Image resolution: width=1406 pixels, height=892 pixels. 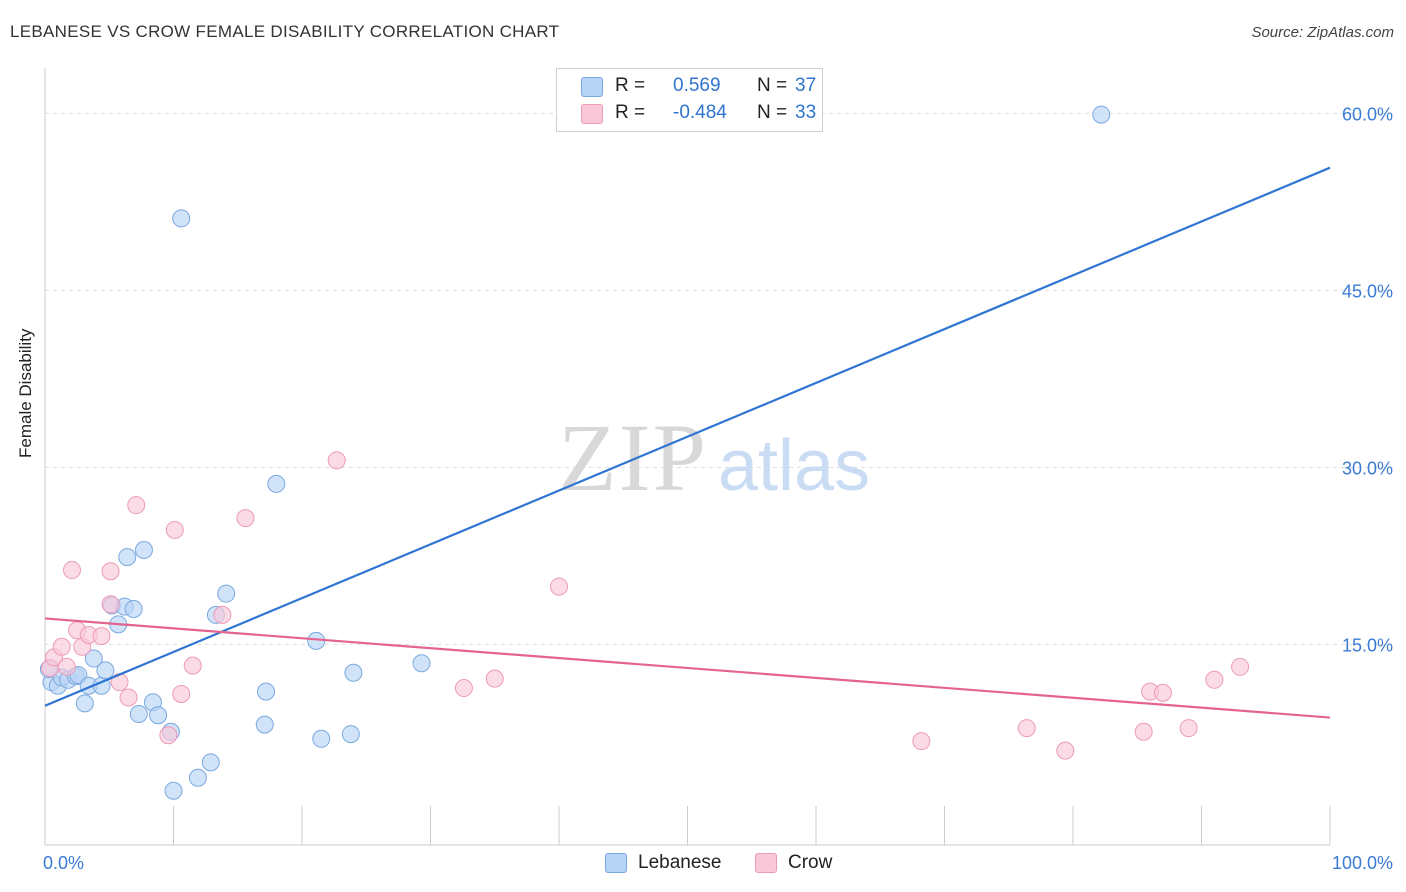 What do you see at coordinates (1367, 291) in the screenshot?
I see `y-tick-label: 45.0%` at bounding box center [1367, 291].